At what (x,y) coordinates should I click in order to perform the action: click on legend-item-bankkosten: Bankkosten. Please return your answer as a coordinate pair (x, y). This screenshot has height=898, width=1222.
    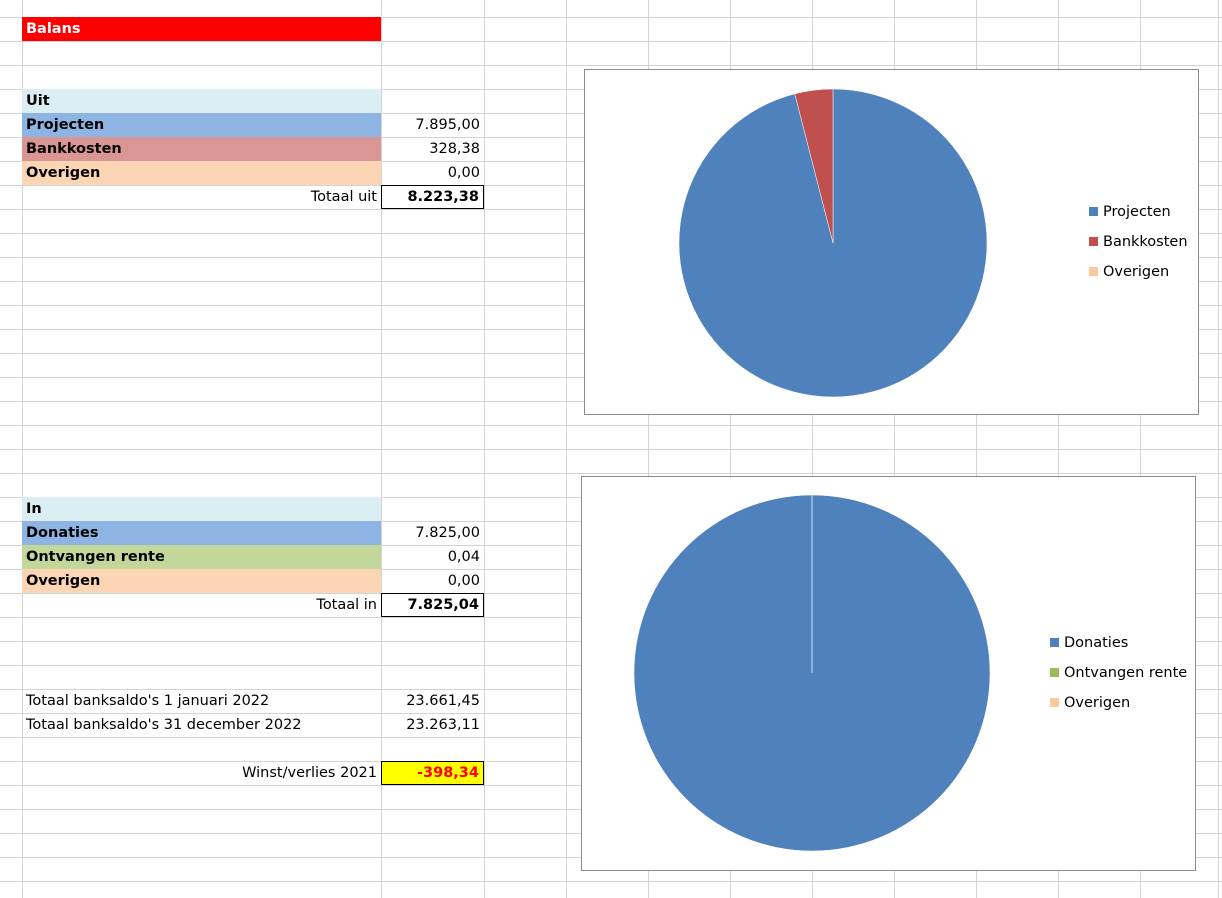
    Looking at the image, I should click on (1138, 247).